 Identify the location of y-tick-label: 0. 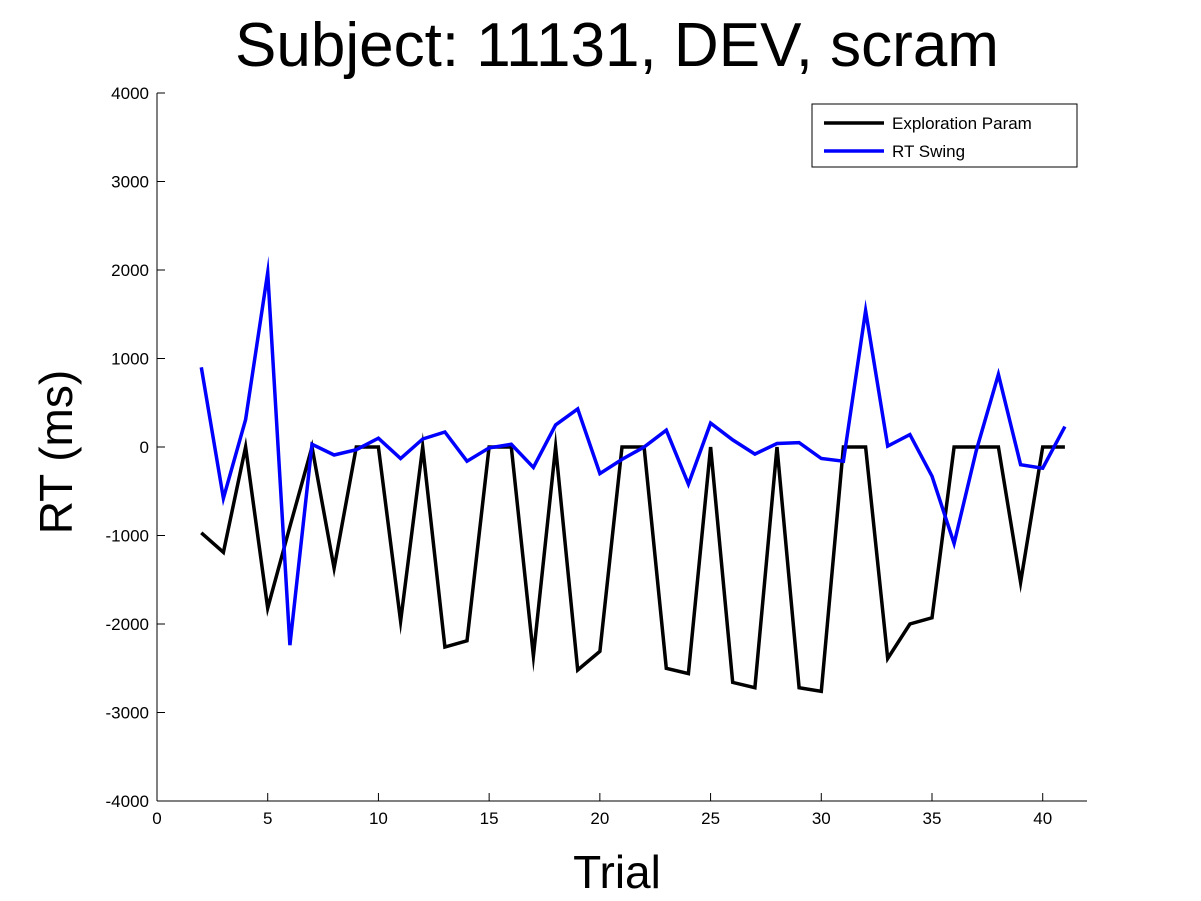
(144, 447).